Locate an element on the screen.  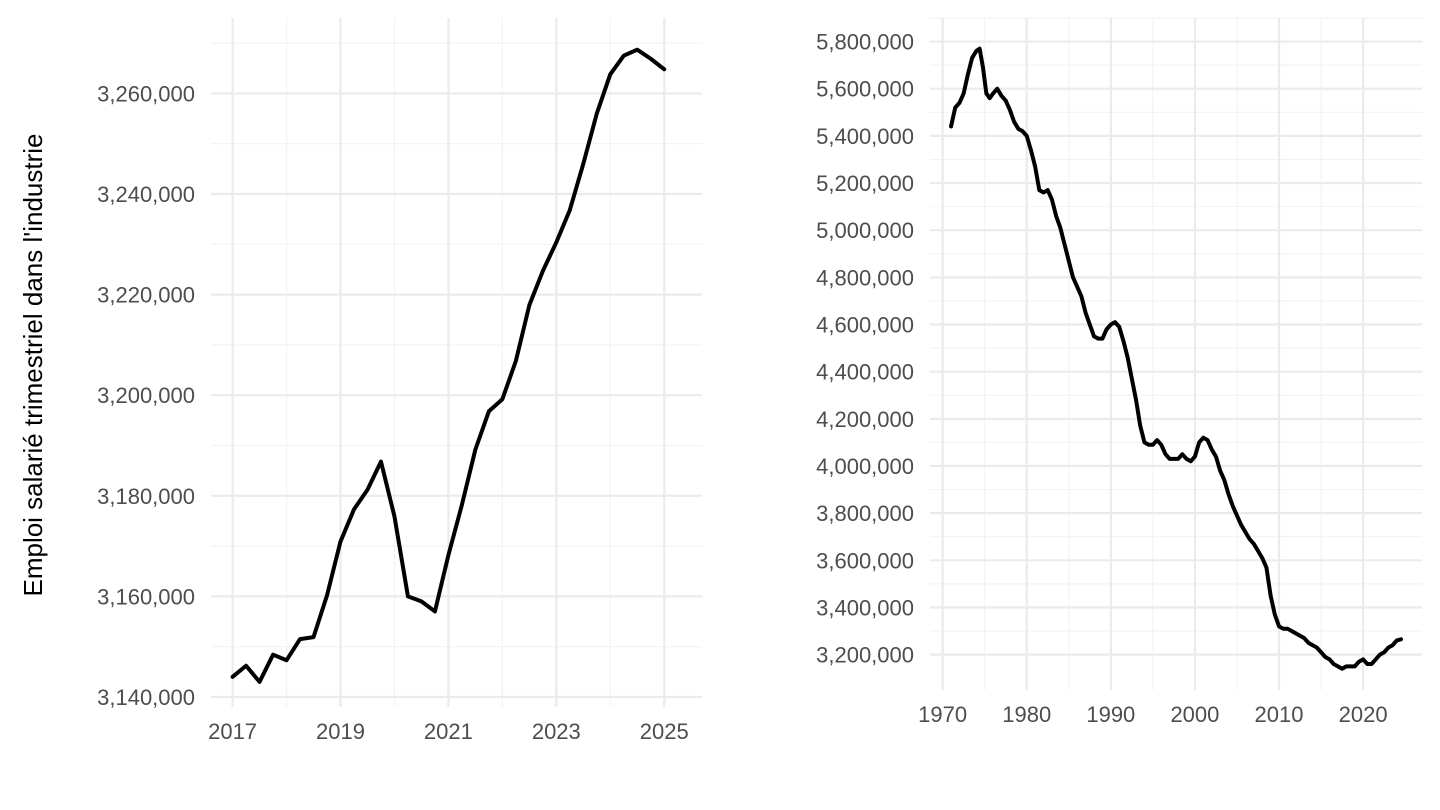
left-y-tick-label: 3,240,000 is located at coordinates (146, 194).